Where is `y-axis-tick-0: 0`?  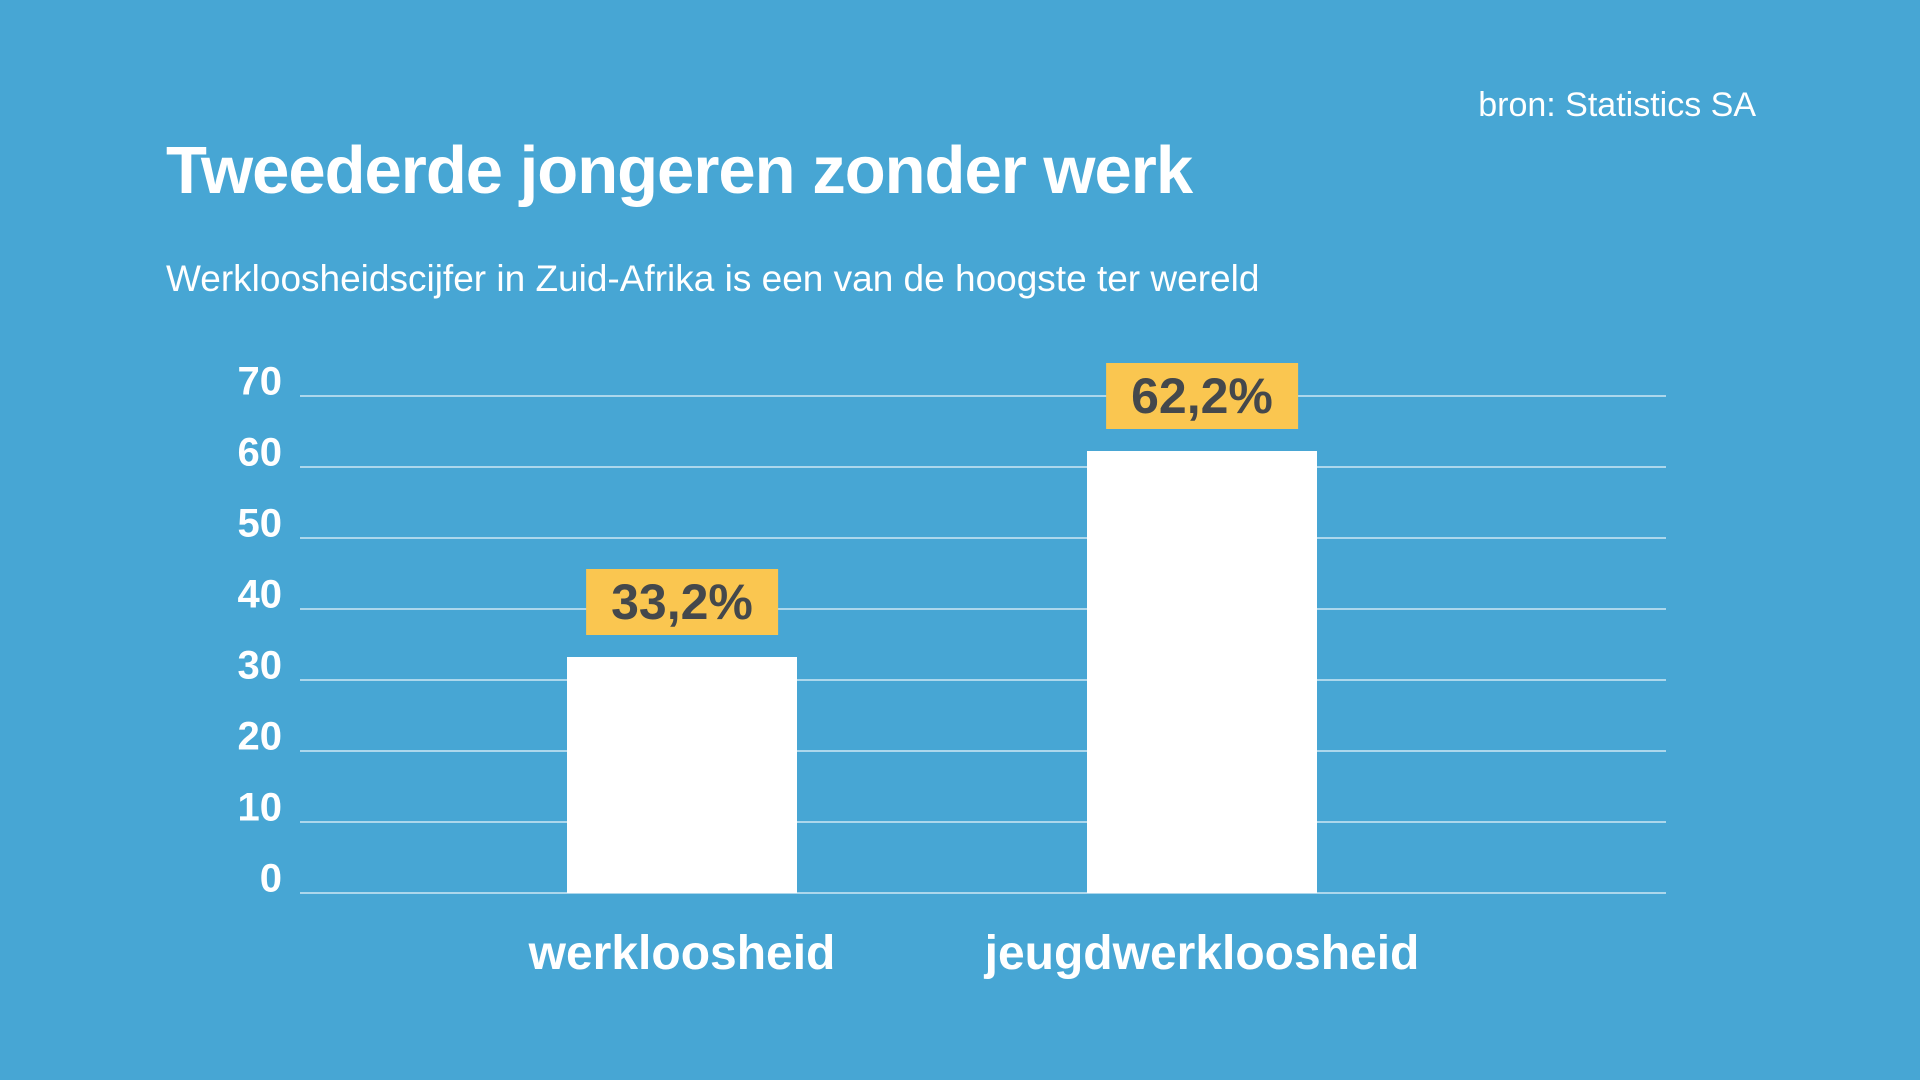
y-axis-tick-0: 0 is located at coordinates (270, 878).